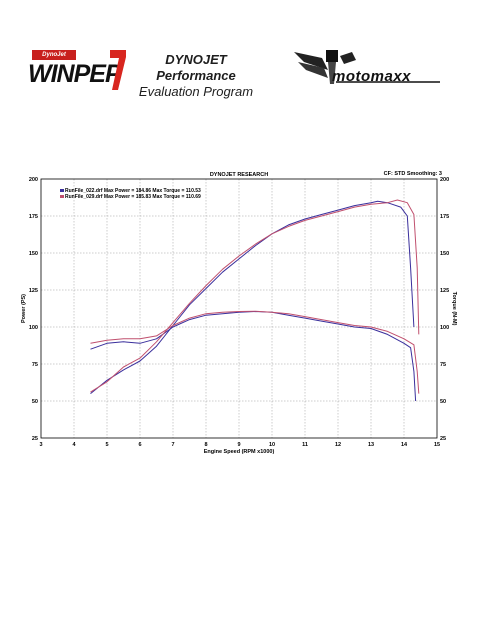  I want to click on seven-logo-icon, so click(118, 70).